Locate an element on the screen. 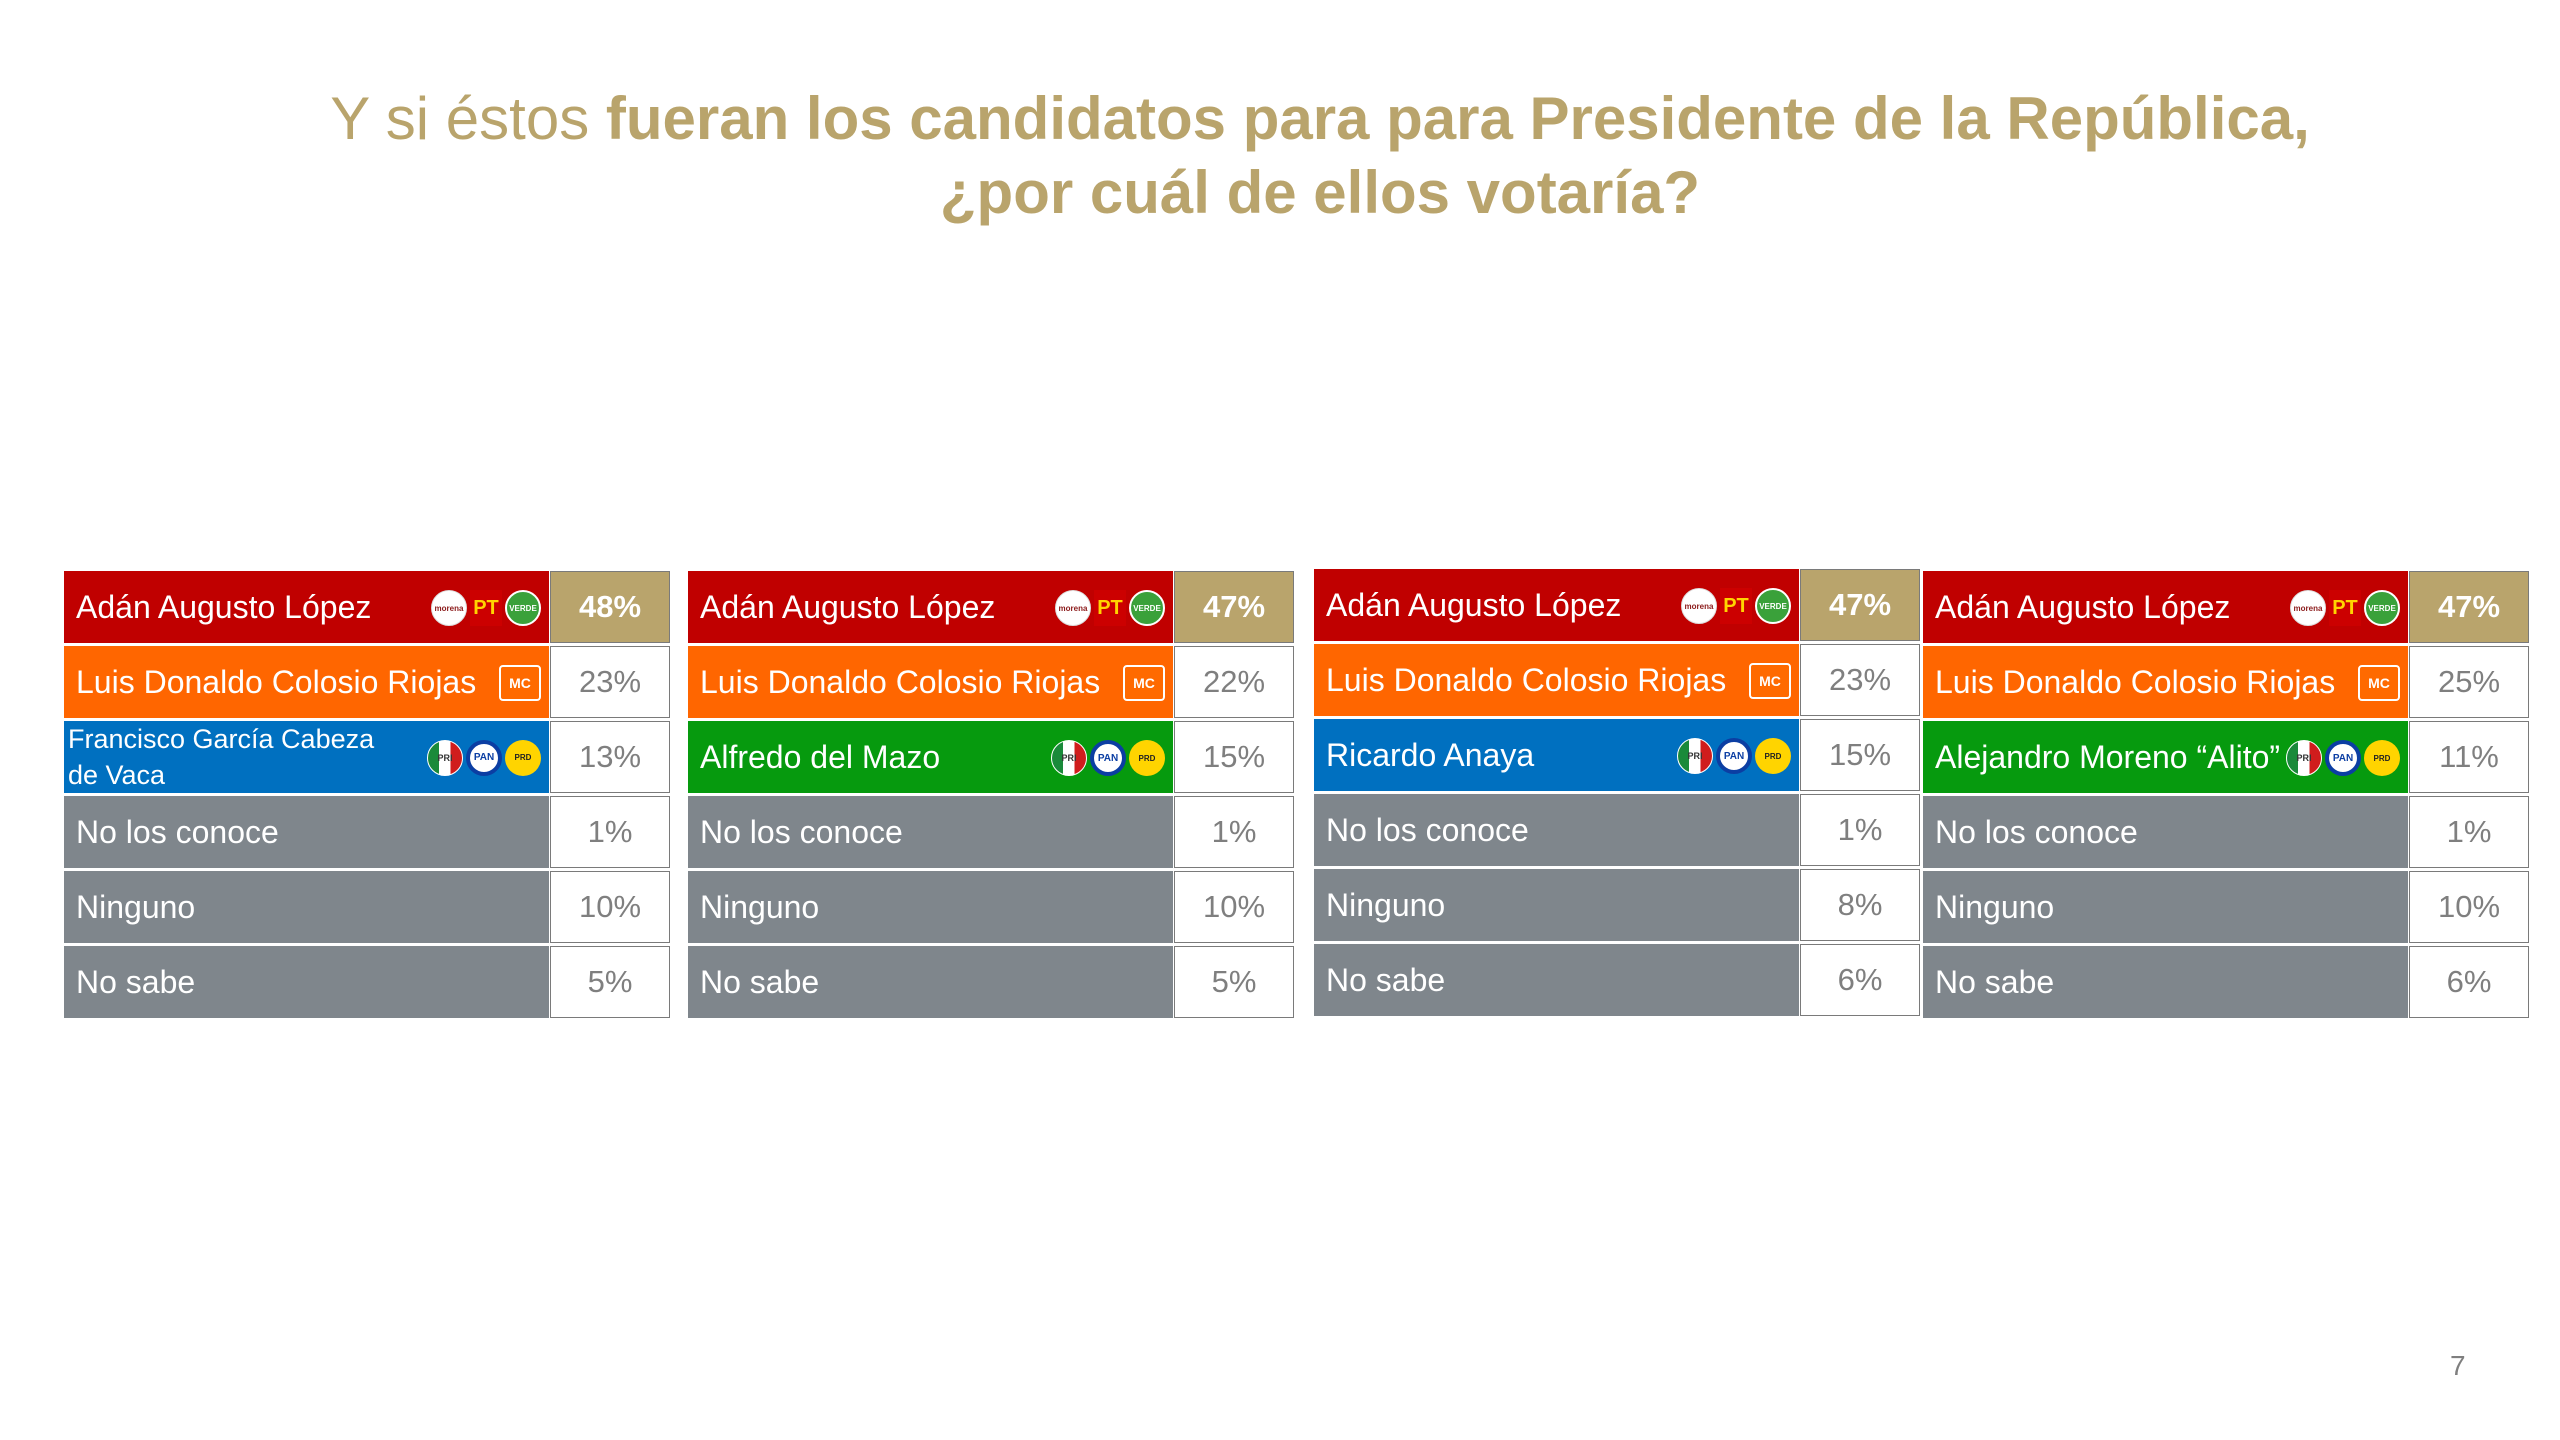  title-light: Y si éstos is located at coordinates (468, 118).